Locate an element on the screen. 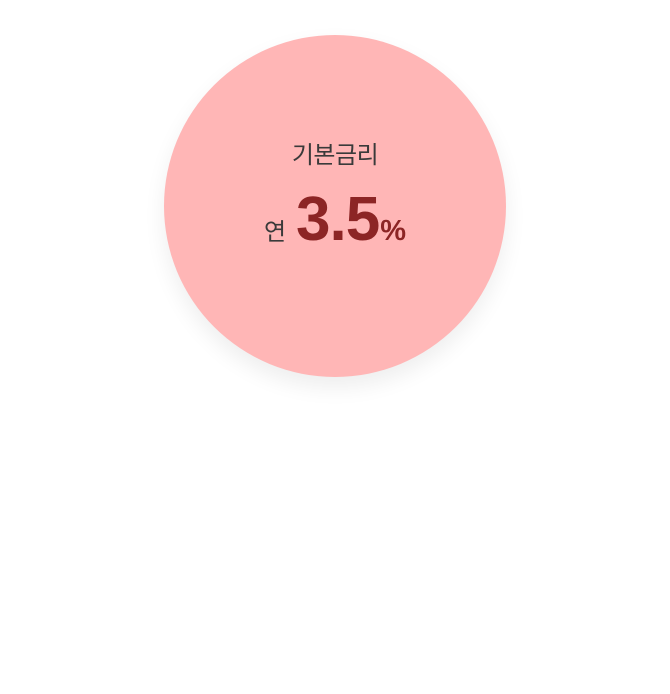  basic-rate-value-row: 연 3.5 % is located at coordinates (335, 220).